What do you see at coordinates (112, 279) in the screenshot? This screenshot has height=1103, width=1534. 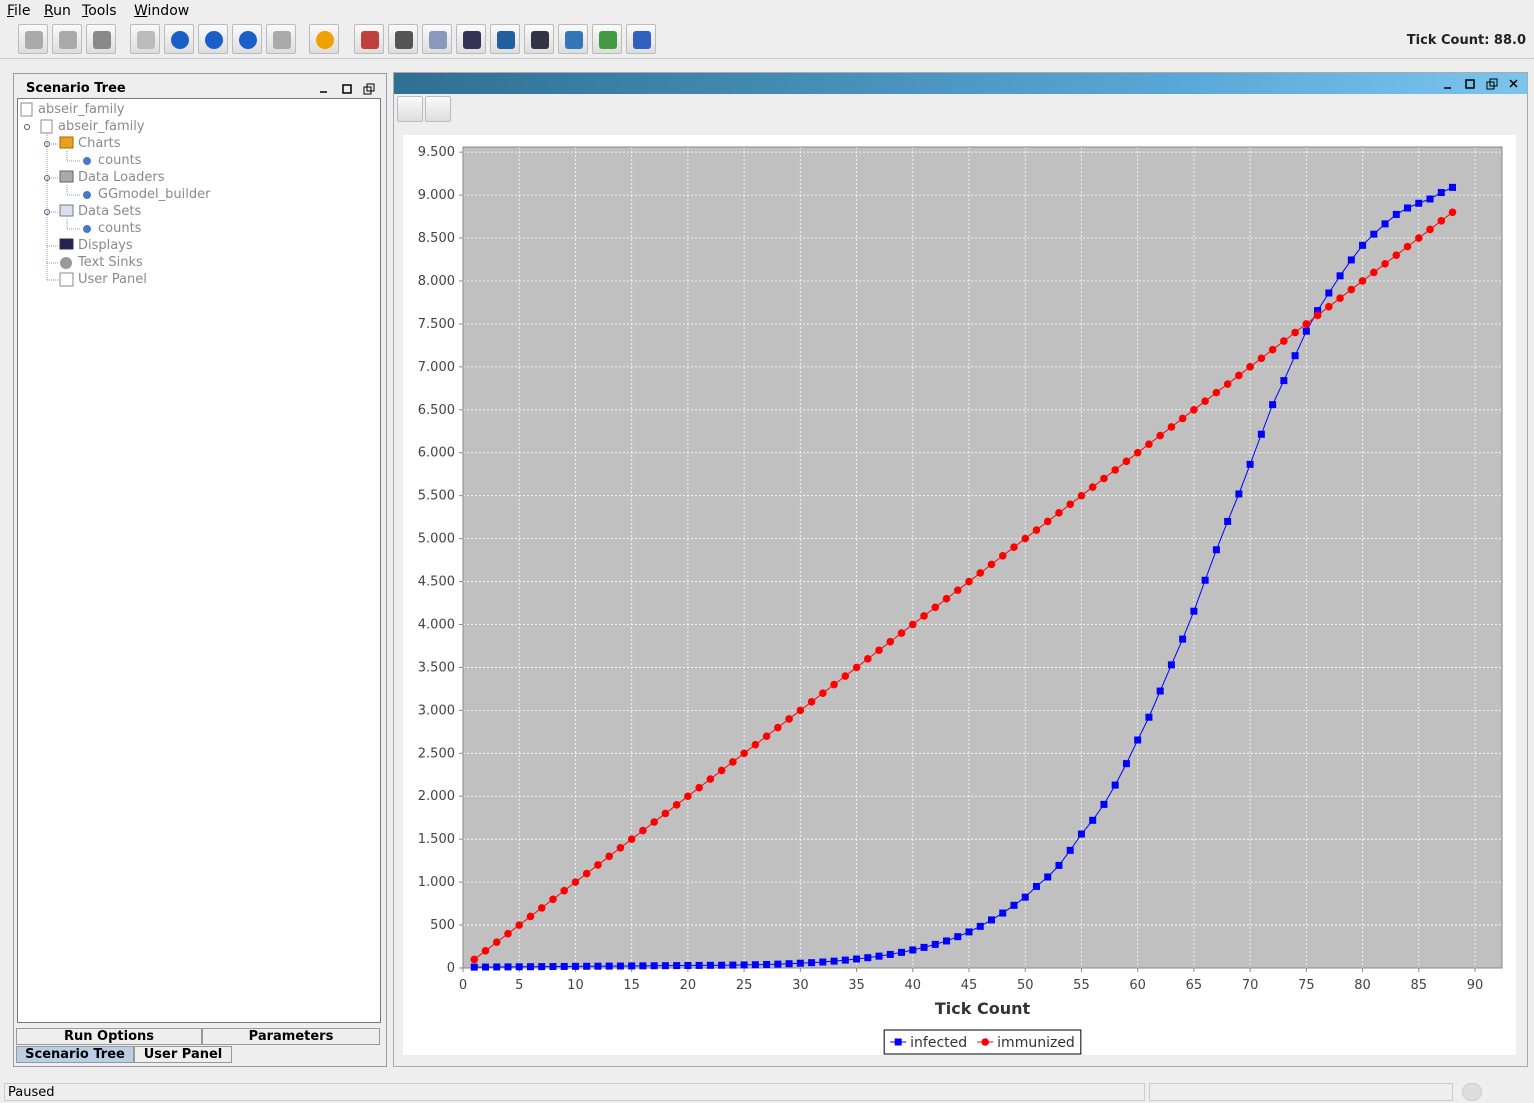 I see `tree-item: User Panel` at bounding box center [112, 279].